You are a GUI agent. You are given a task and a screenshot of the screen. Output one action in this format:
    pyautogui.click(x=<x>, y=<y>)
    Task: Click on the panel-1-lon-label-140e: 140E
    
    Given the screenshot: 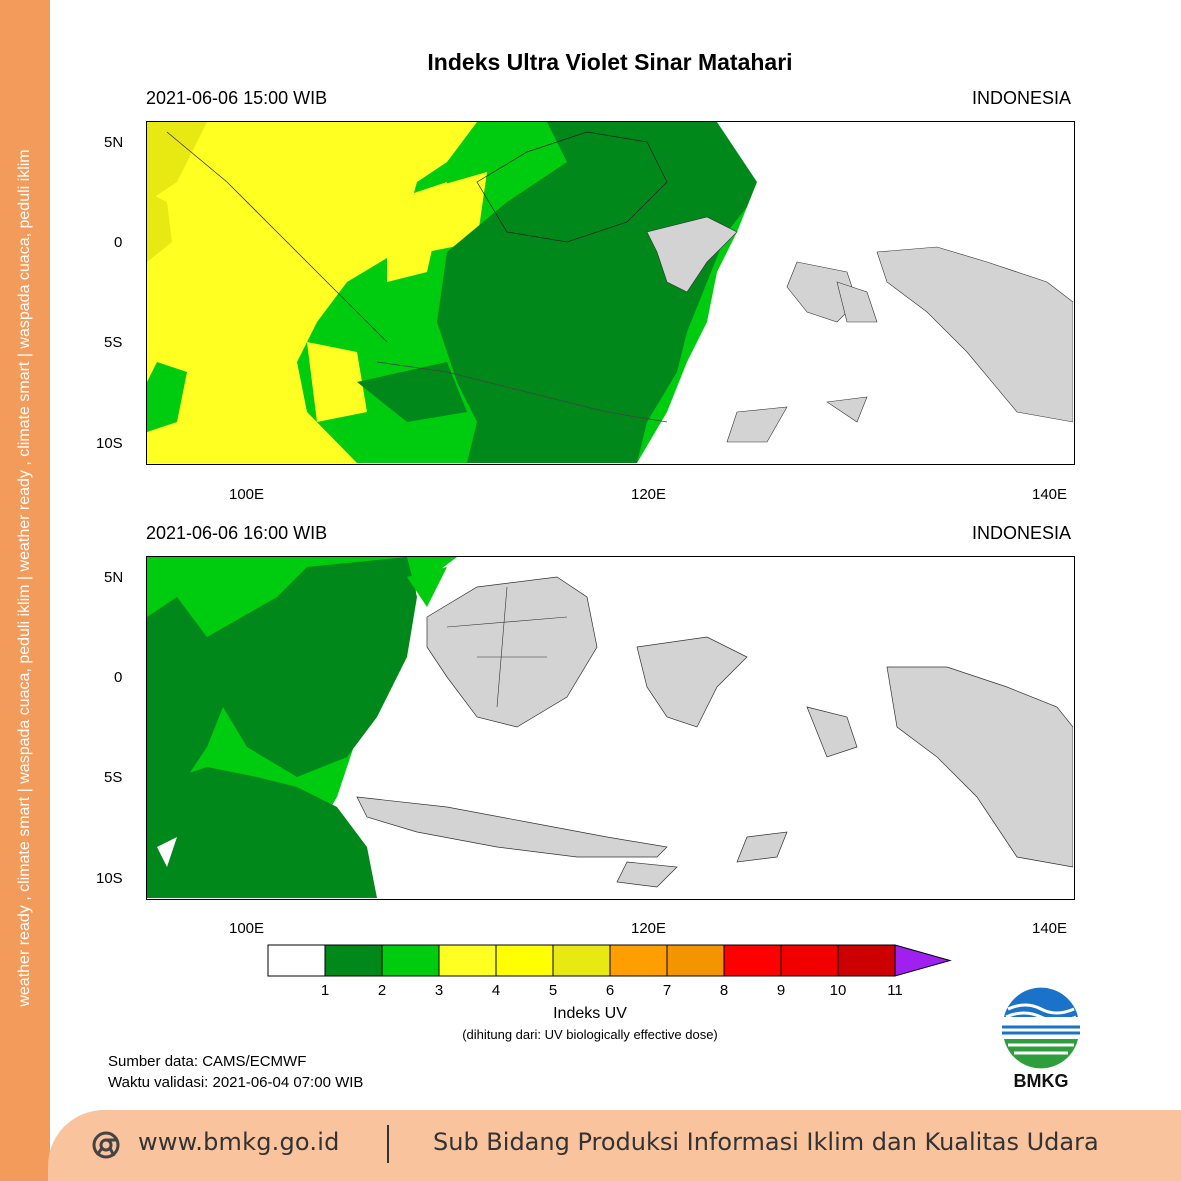 What is the action you would take?
    pyautogui.click(x=1050, y=494)
    